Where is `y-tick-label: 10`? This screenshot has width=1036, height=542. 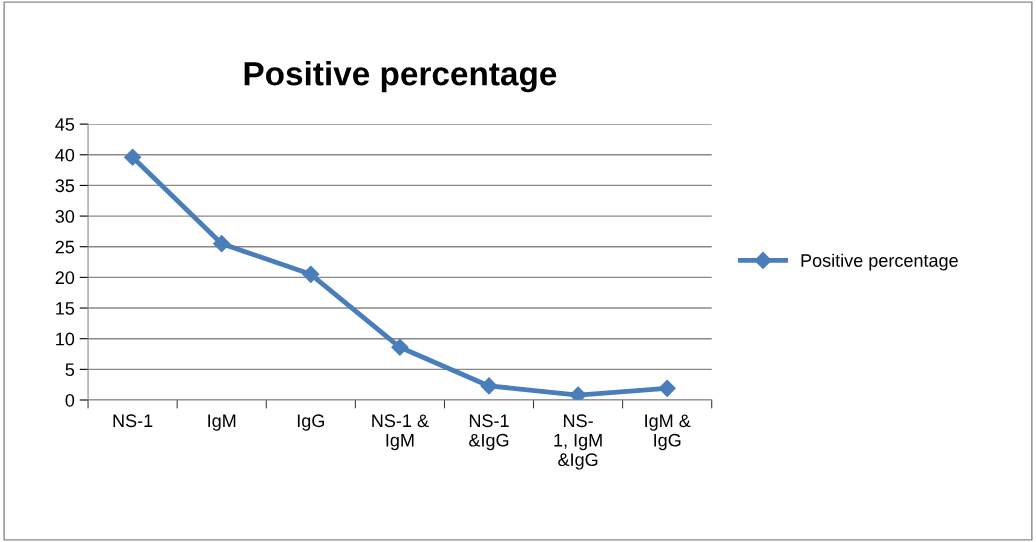
y-tick-label: 10 is located at coordinates (65, 339).